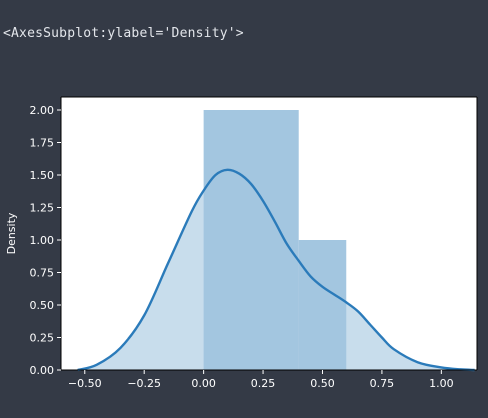 The width and height of the screenshot is (488, 418). What do you see at coordinates (441, 383) in the screenshot?
I see `x-tick-label: 1.00` at bounding box center [441, 383].